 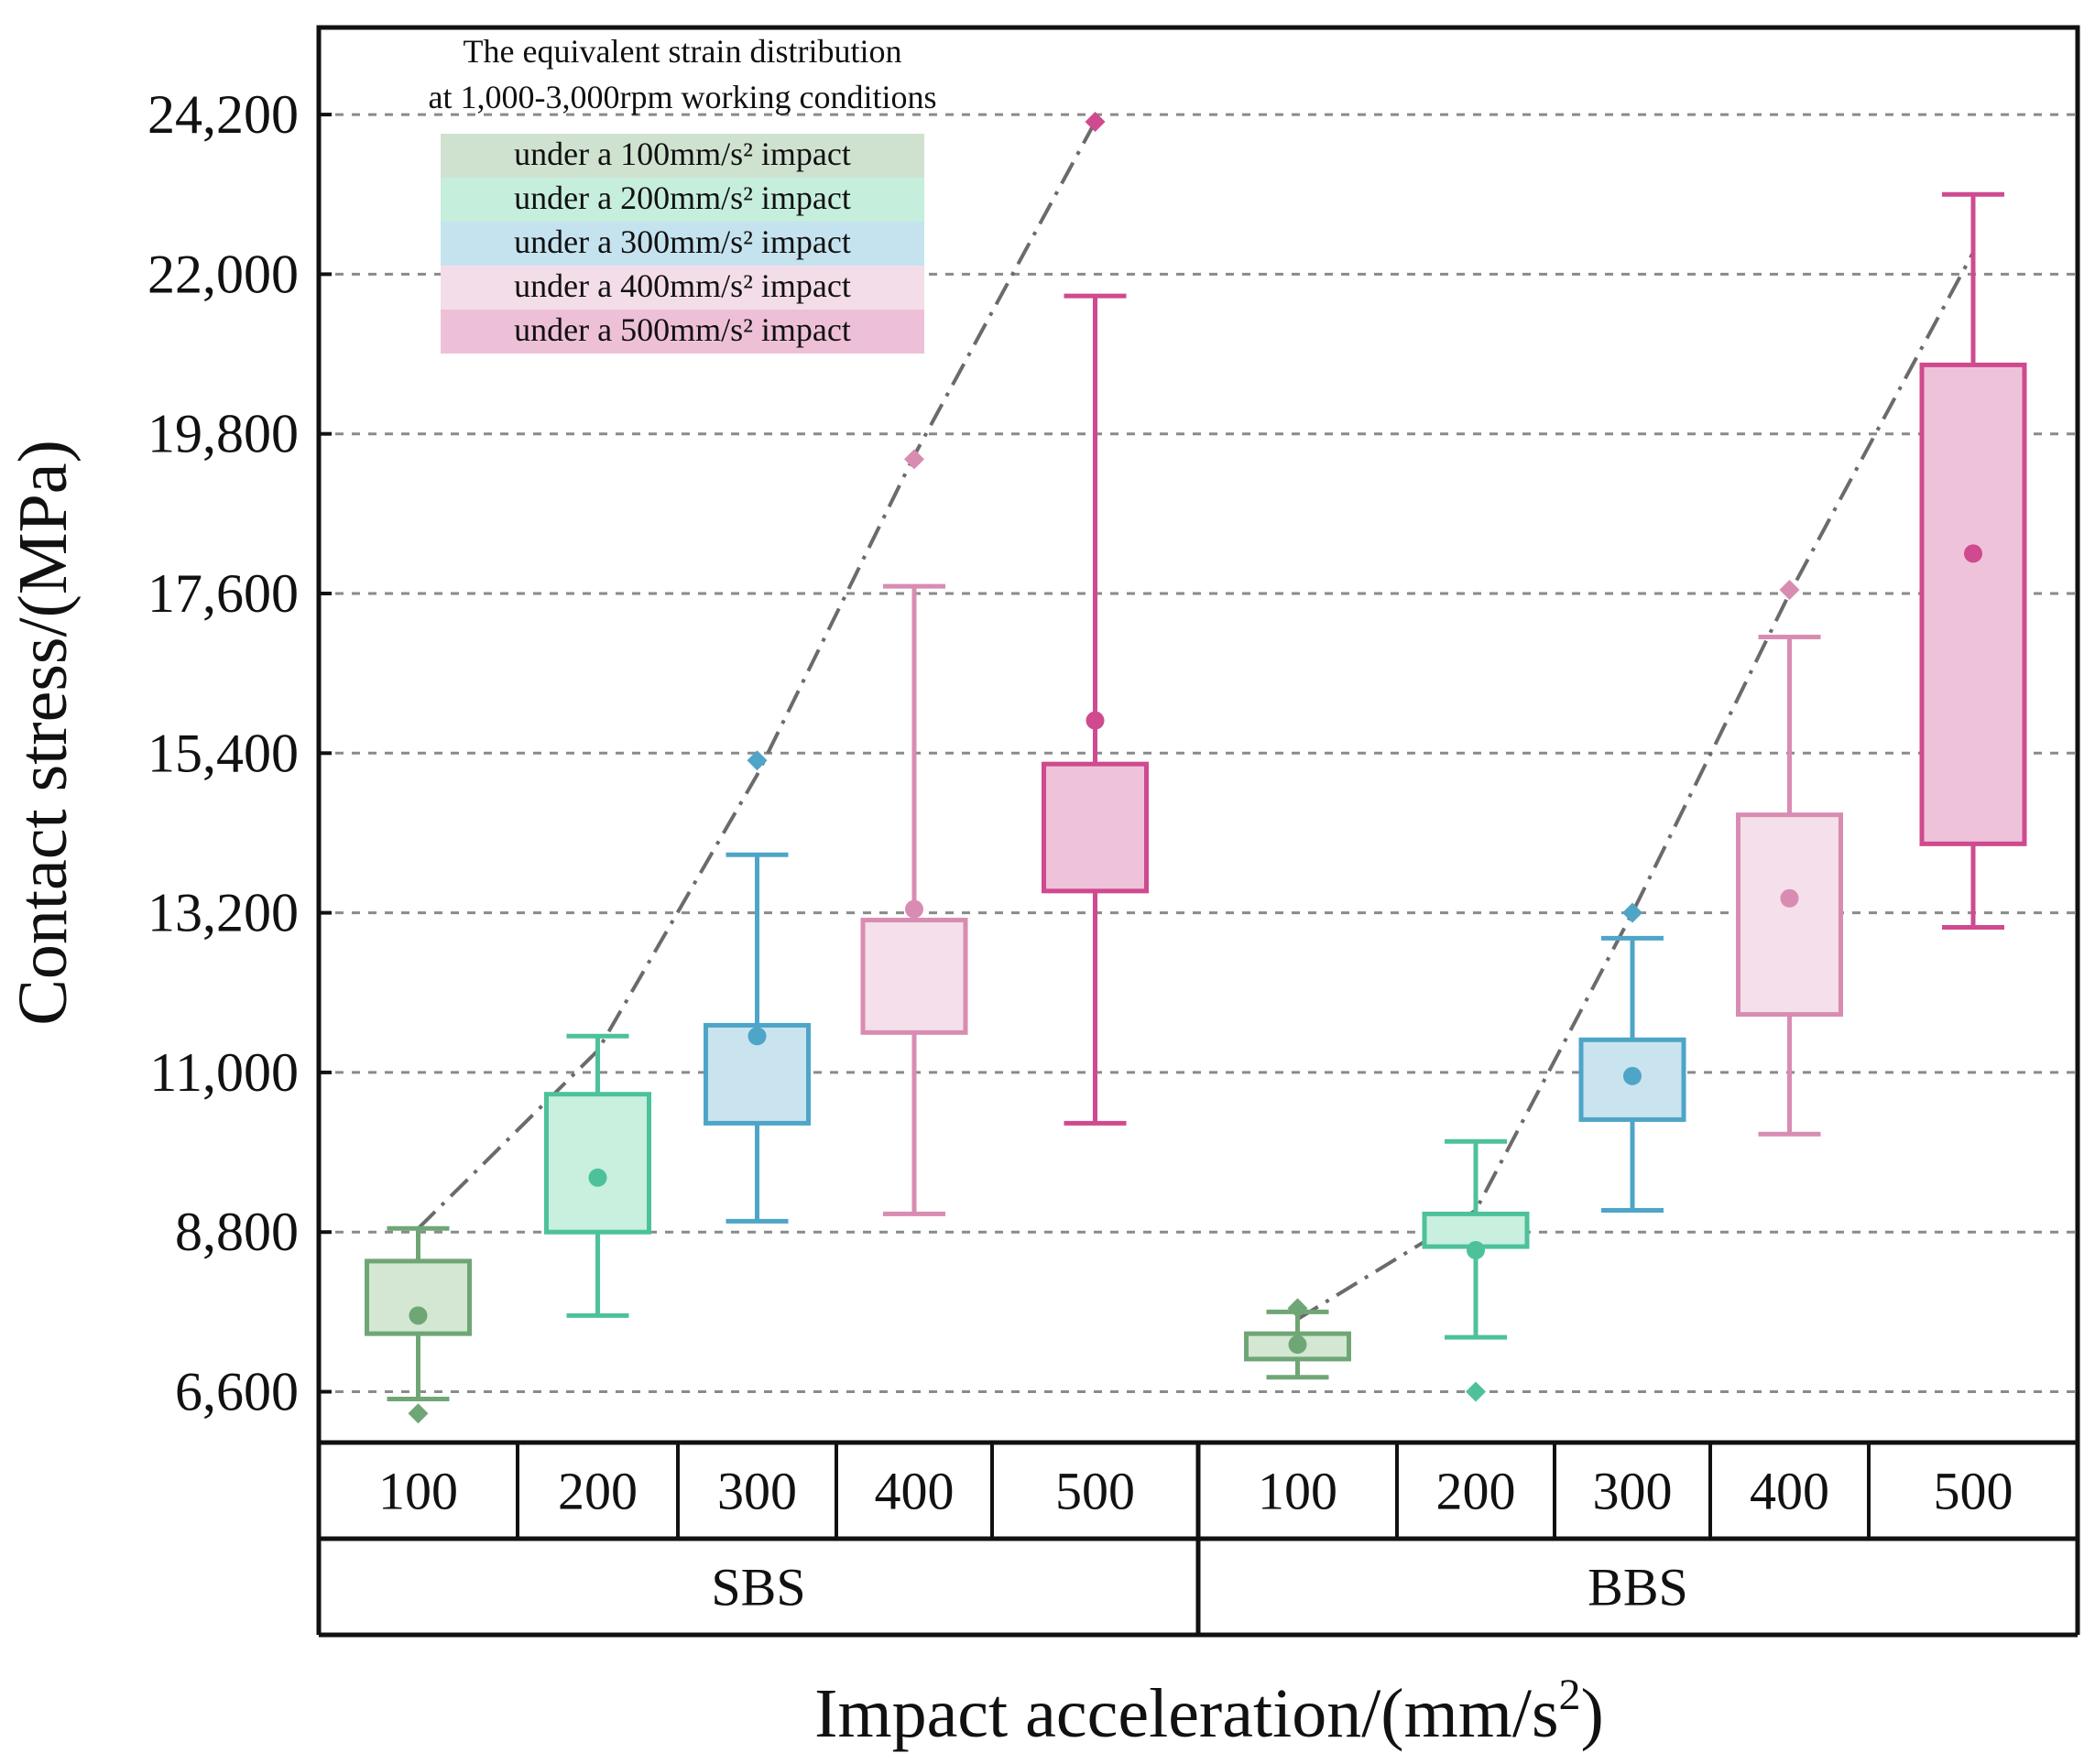 I want to click on x-axis-title-main: Impact acceleration/(mm/s, so click(x=1186, y=1713).